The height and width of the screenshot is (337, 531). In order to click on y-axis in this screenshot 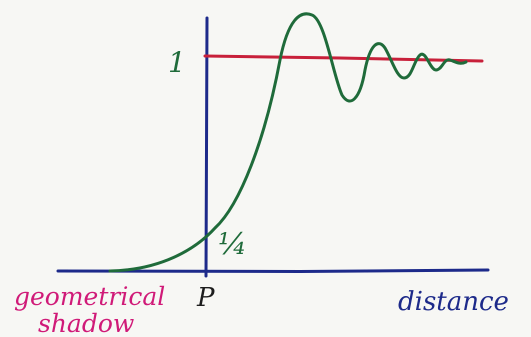, I will do `click(206, 147)`.